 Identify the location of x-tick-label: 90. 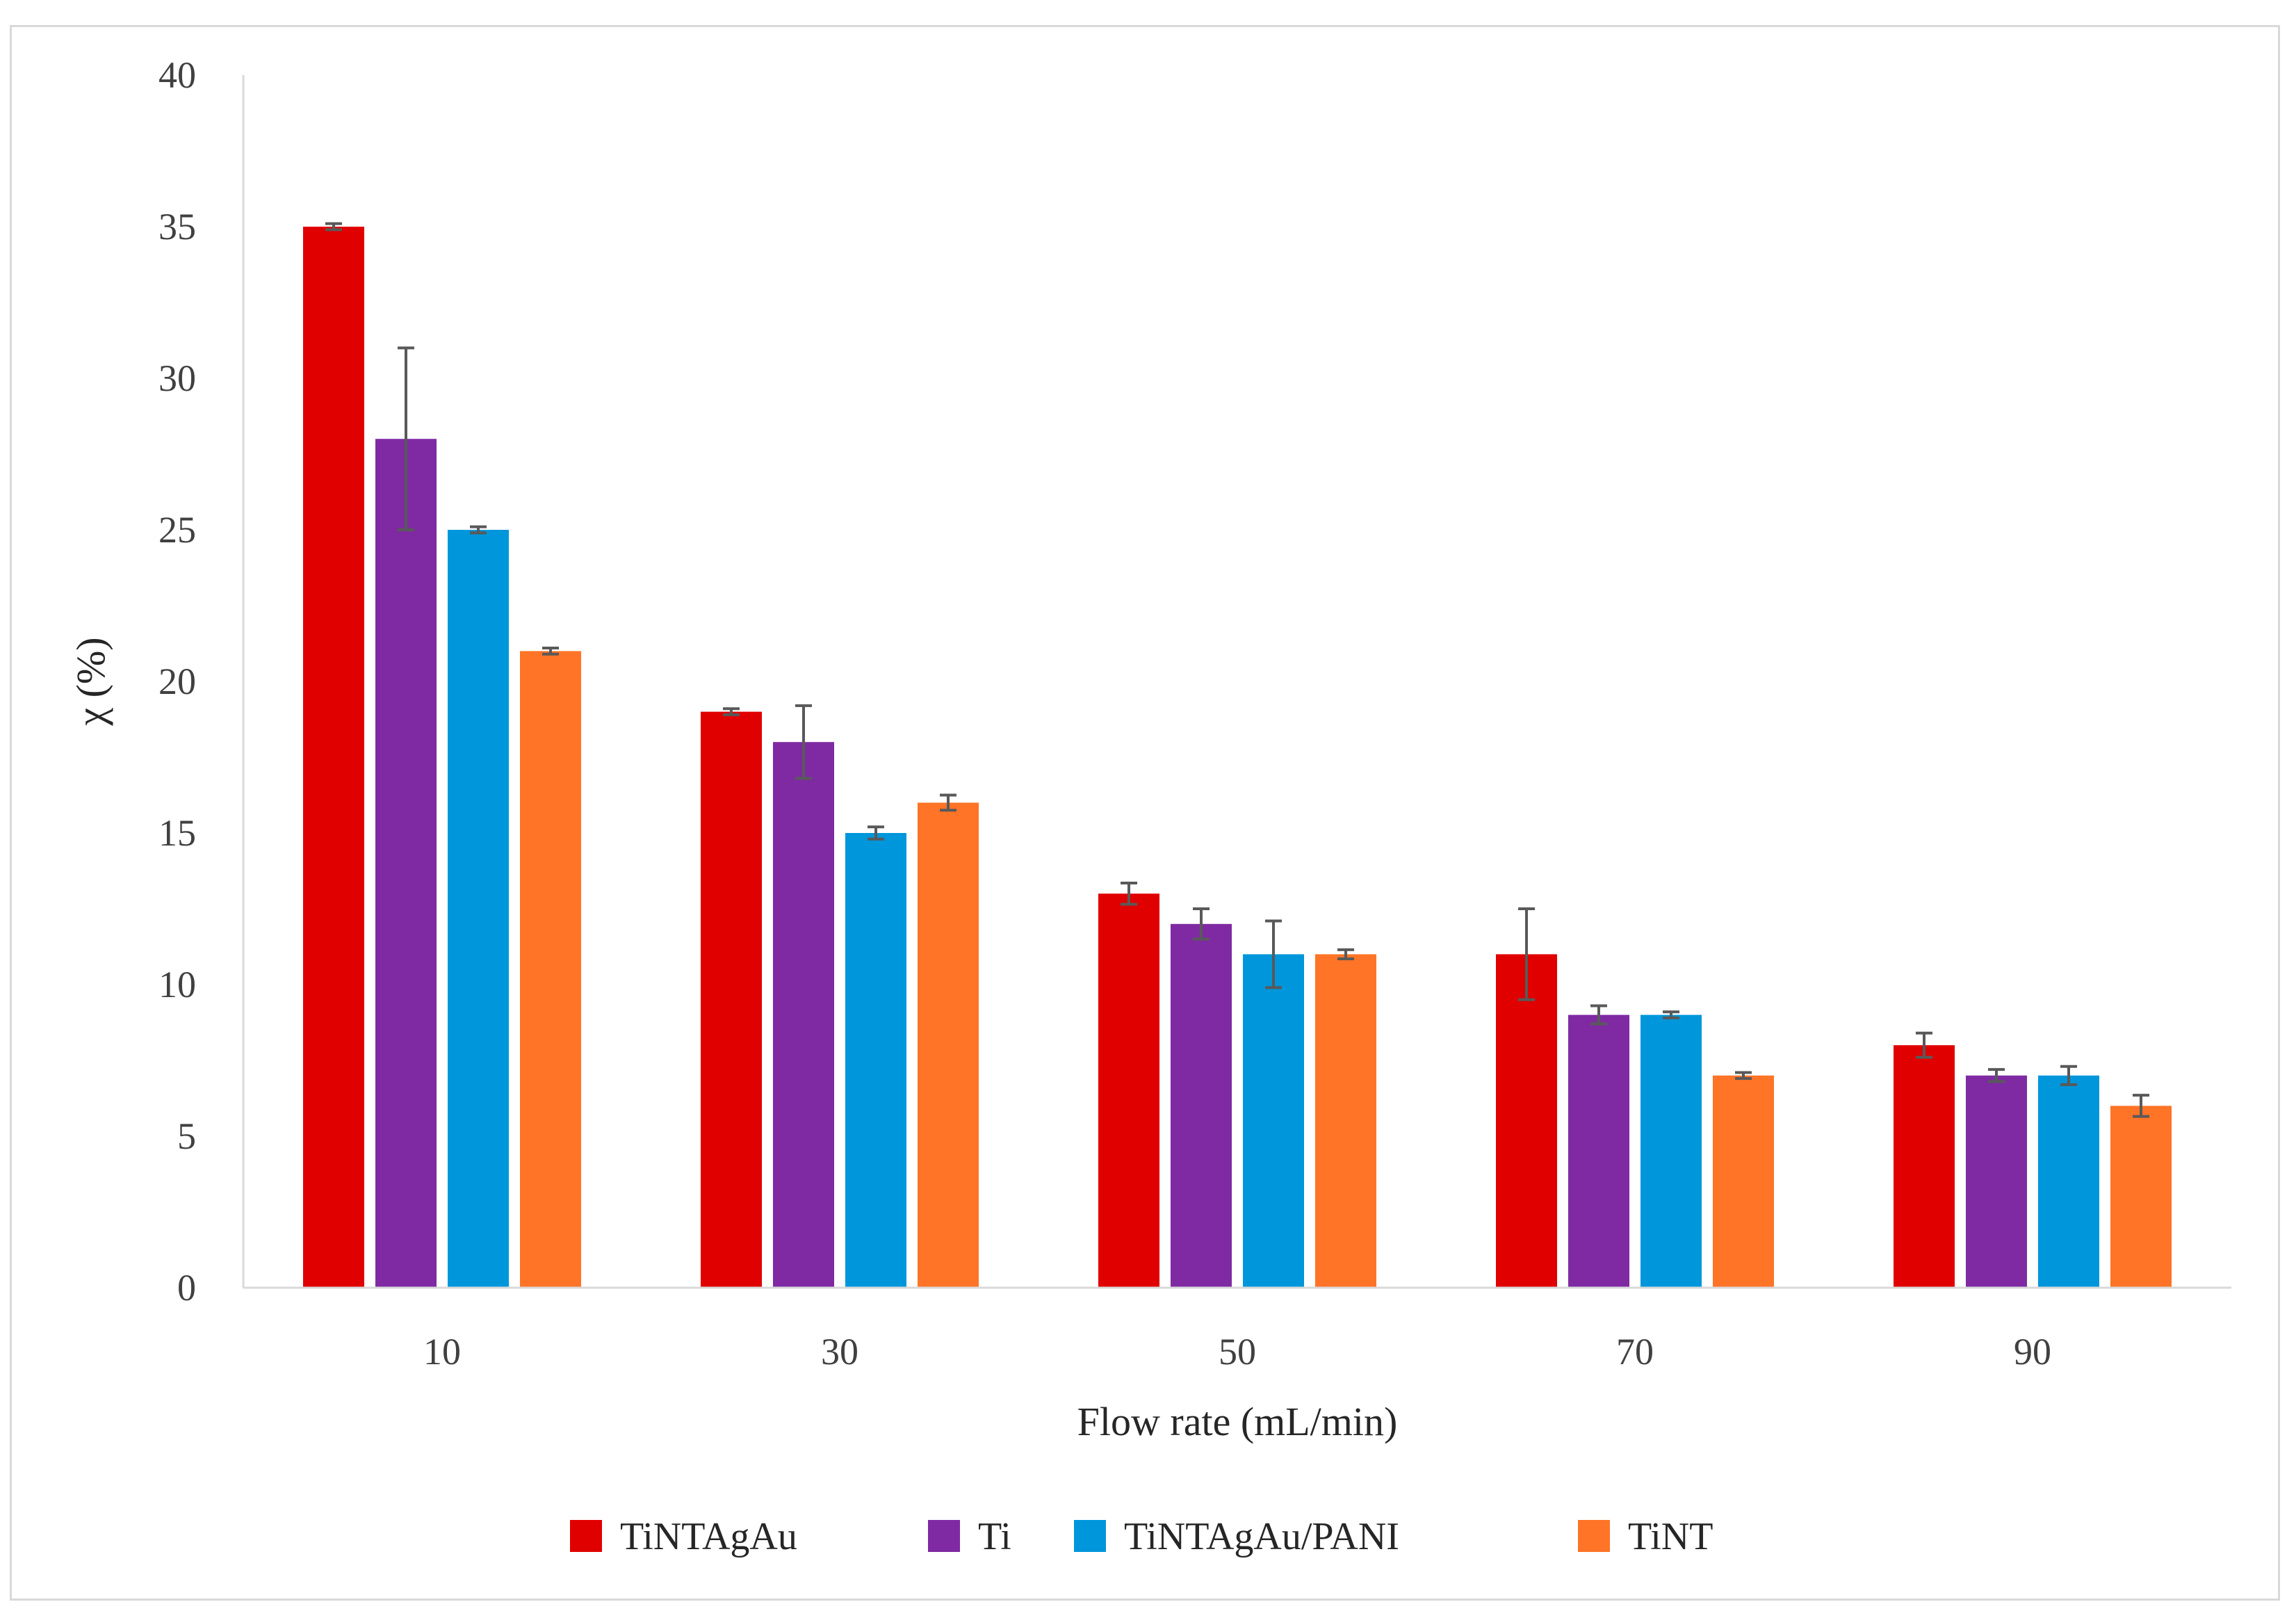
(2033, 1352).